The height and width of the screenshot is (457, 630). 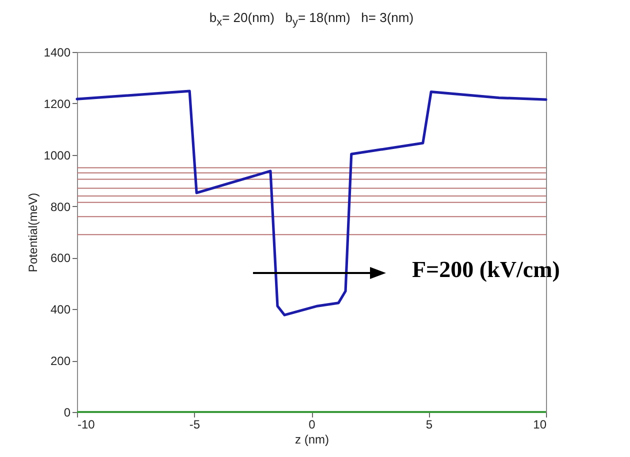 What do you see at coordinates (57, 155) in the screenshot?
I see `y-tick-label: 1000` at bounding box center [57, 155].